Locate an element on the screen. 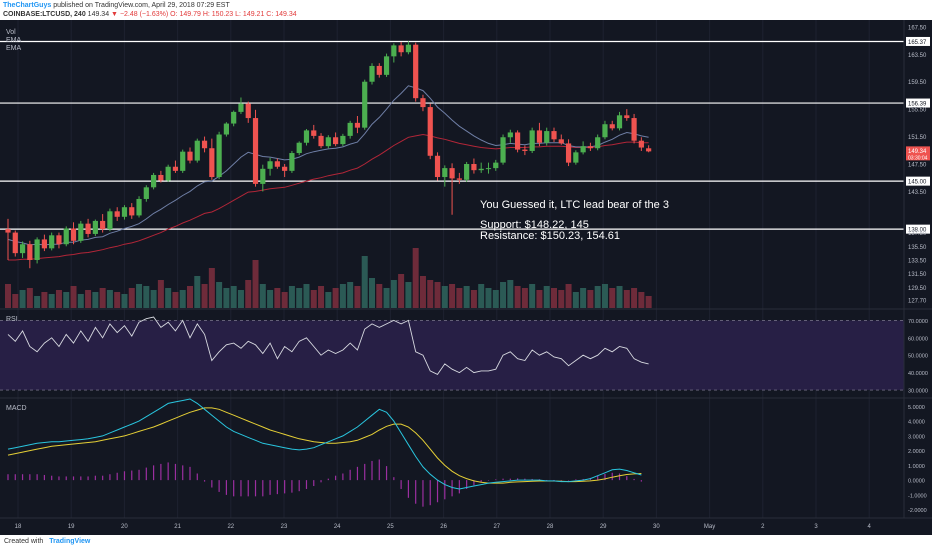  price-tick-label: 129.50 is located at coordinates (917, 289).